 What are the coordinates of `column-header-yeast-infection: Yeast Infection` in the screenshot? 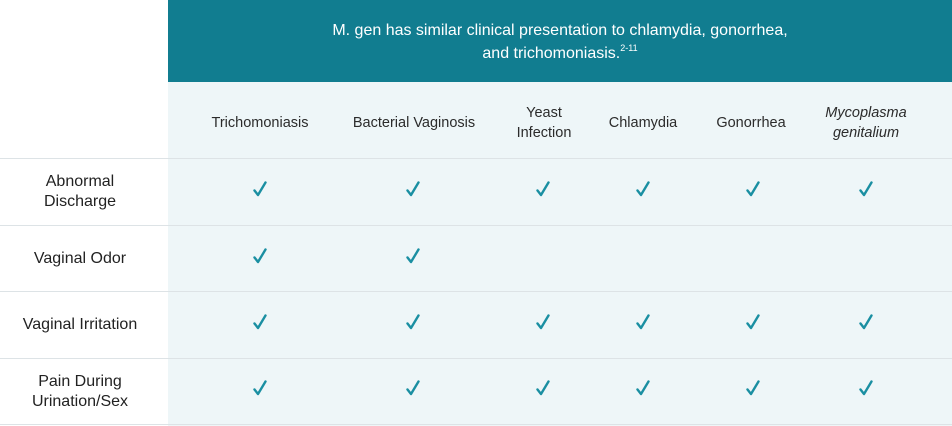 It's located at (544, 123).